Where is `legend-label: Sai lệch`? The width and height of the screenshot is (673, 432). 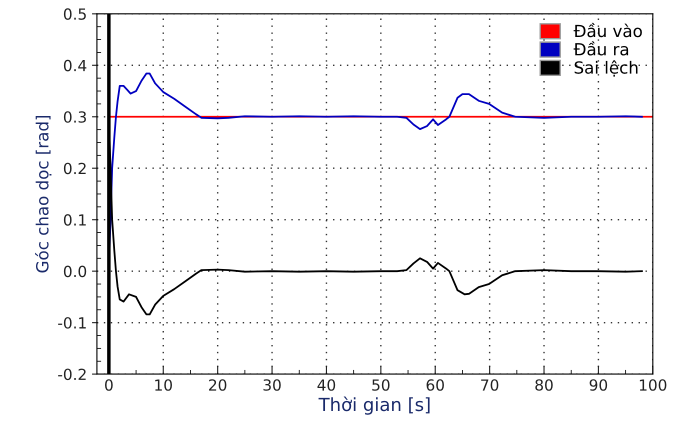 legend-label: Sai lệch is located at coordinates (606, 68).